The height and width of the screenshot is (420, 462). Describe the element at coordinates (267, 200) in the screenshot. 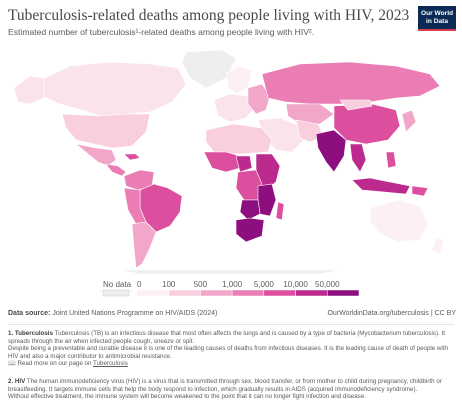

I see `country-tanzania-mozambique` at that location.